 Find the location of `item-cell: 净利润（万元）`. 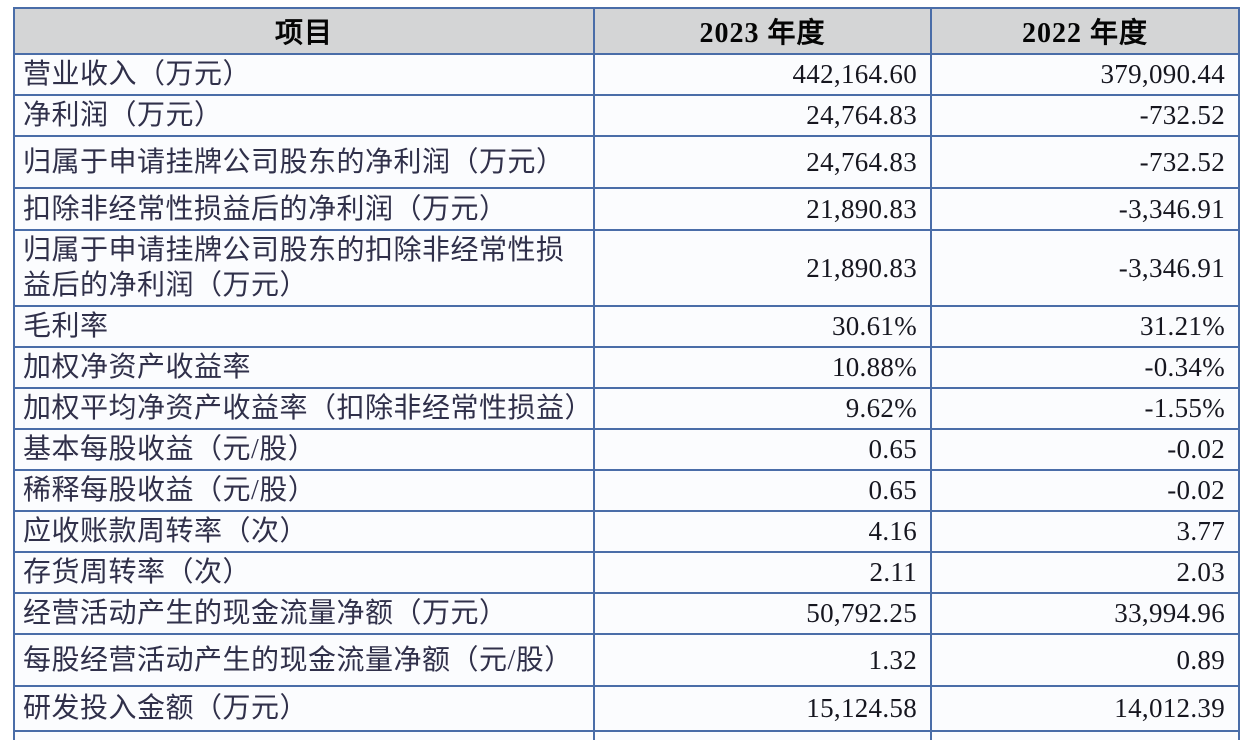

item-cell: 净利润（万元） is located at coordinates (304, 115).